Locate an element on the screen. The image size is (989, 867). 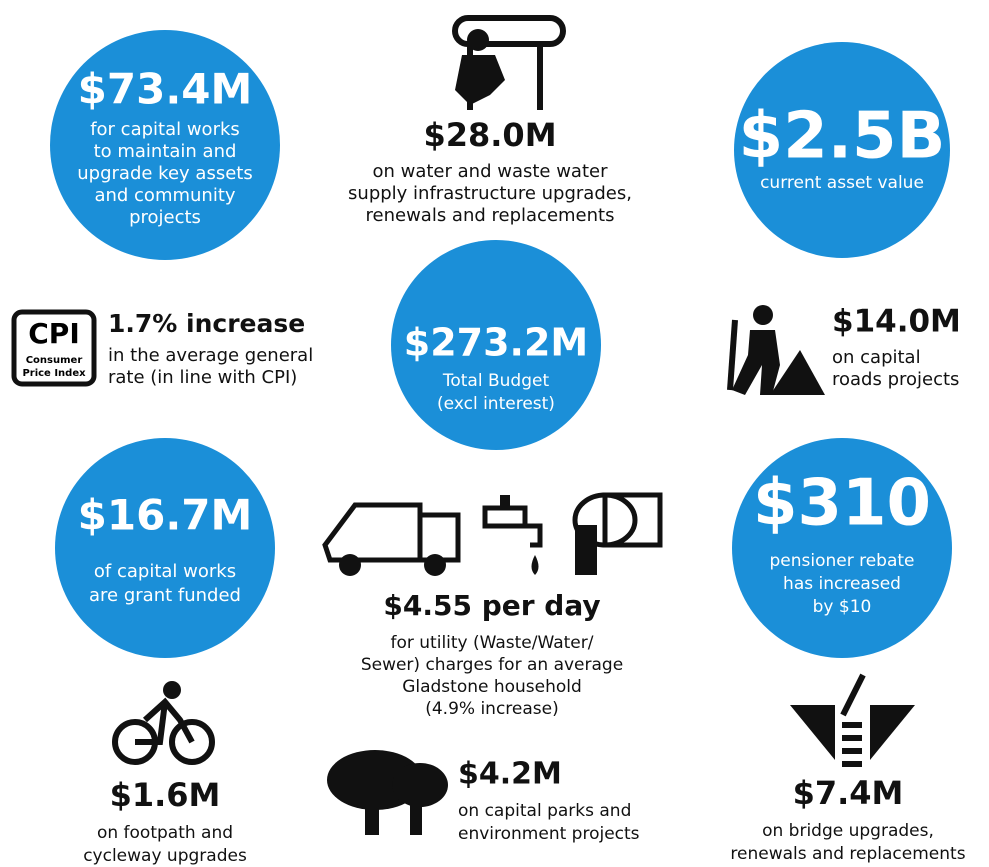
caption-line: are grant funded is located at coordinates (165, 595).